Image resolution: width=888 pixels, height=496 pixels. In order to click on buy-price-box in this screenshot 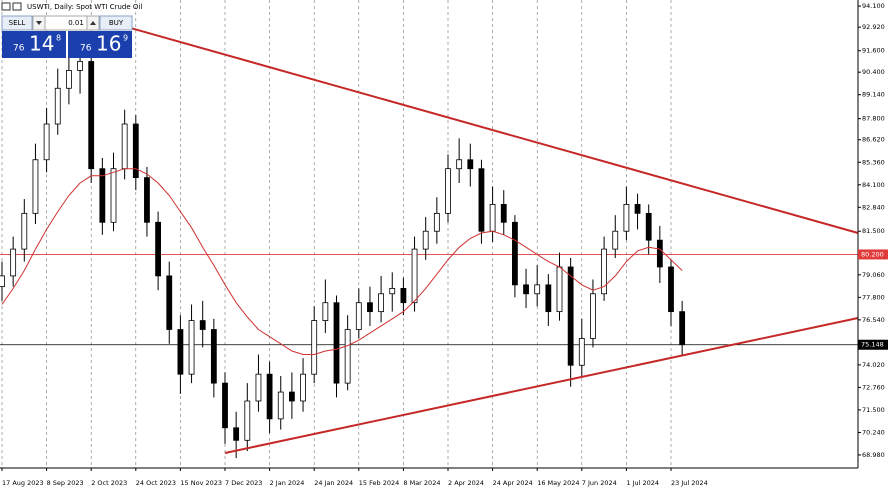, I will do `click(100, 44)`.